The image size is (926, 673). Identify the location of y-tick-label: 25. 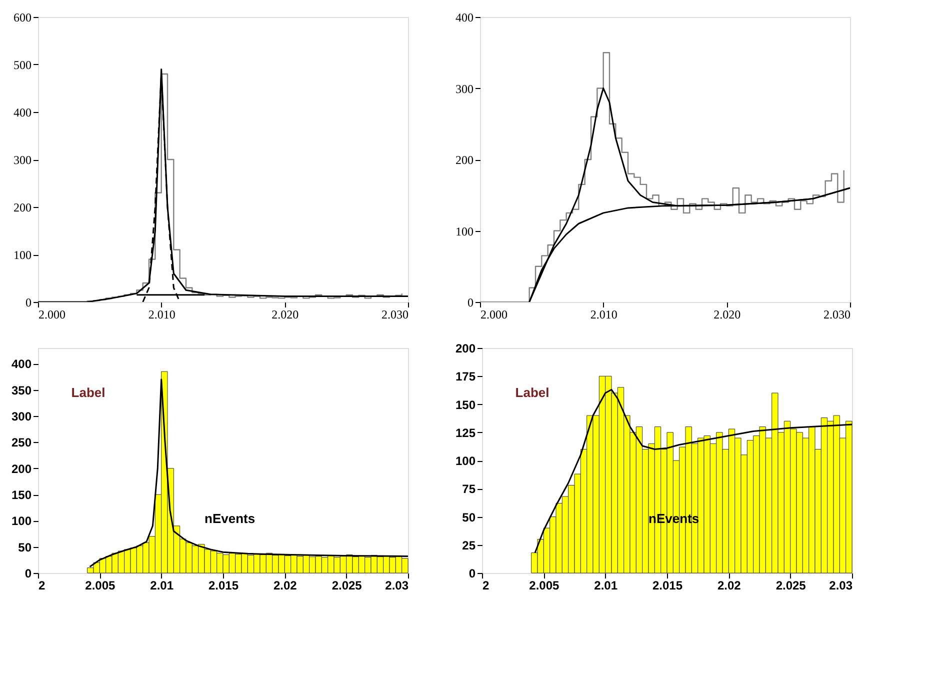
(469, 545).